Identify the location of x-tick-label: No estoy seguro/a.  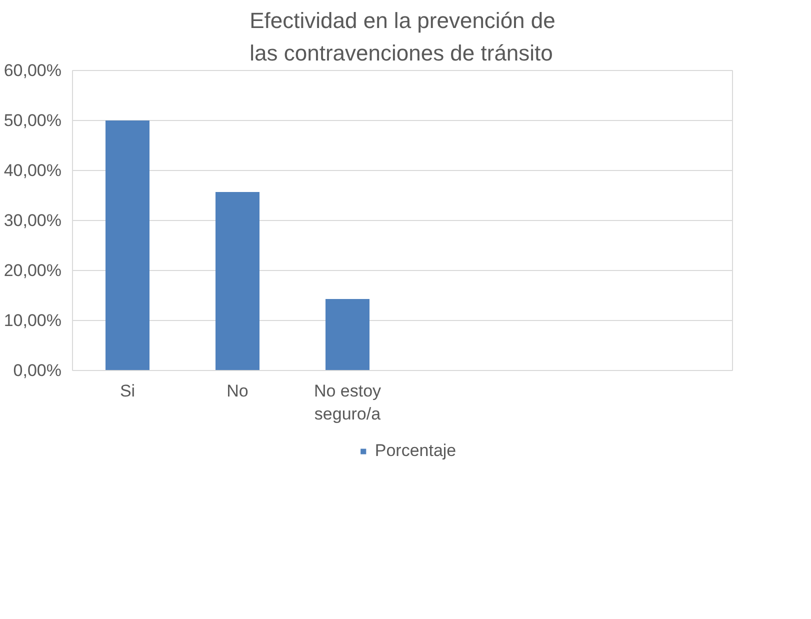
(348, 403).